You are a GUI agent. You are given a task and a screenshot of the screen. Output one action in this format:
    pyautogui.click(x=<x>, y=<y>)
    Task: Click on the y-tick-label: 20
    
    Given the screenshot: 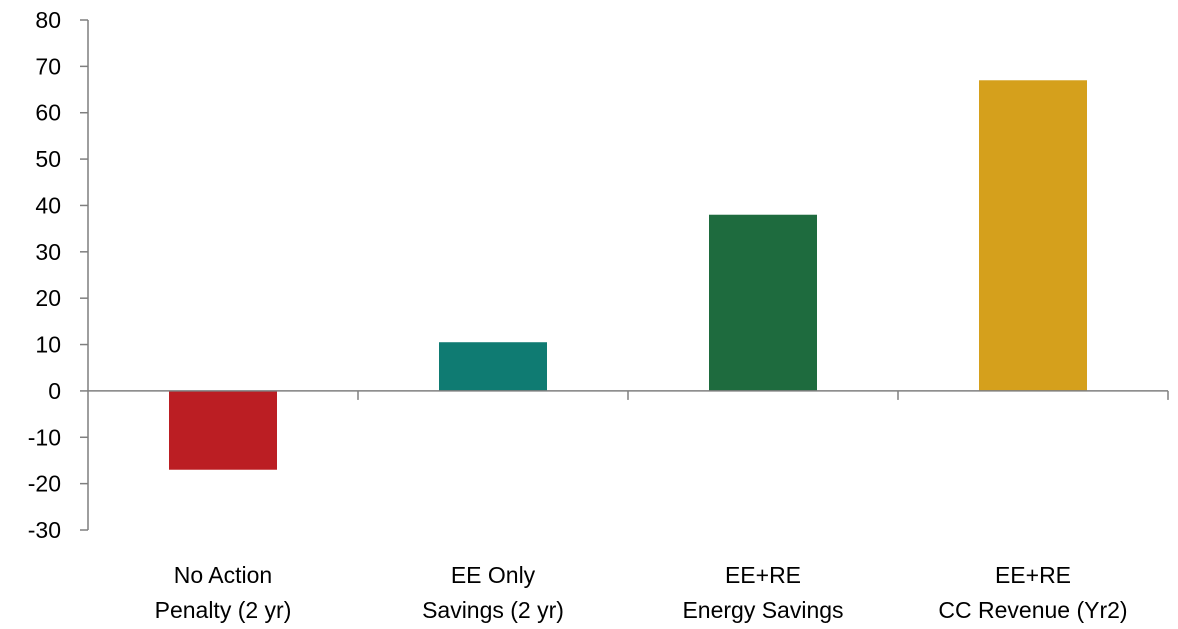 What is the action you would take?
    pyautogui.click(x=48, y=298)
    